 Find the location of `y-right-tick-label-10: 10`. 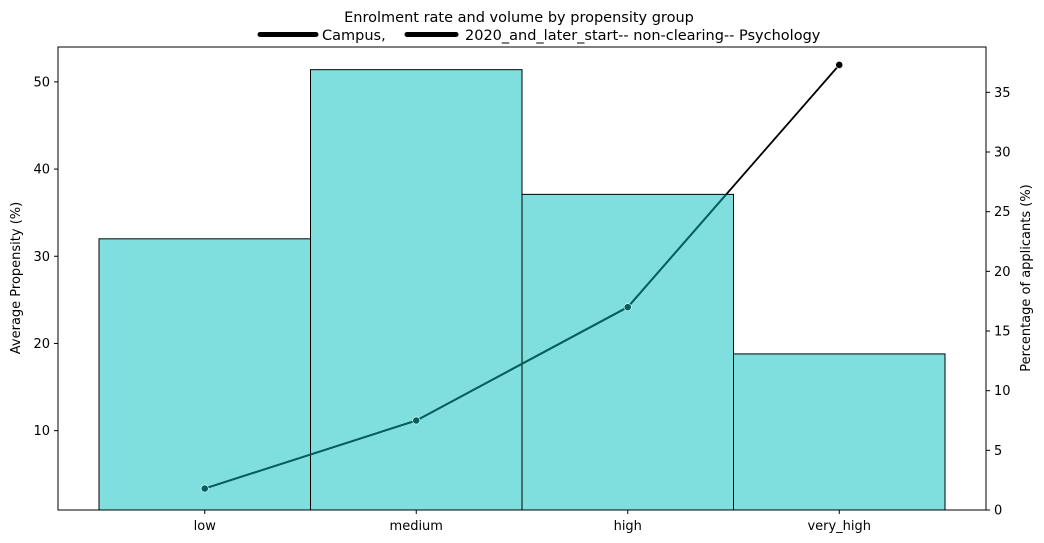

y-right-tick-label-10: 10 is located at coordinates (1002, 391).